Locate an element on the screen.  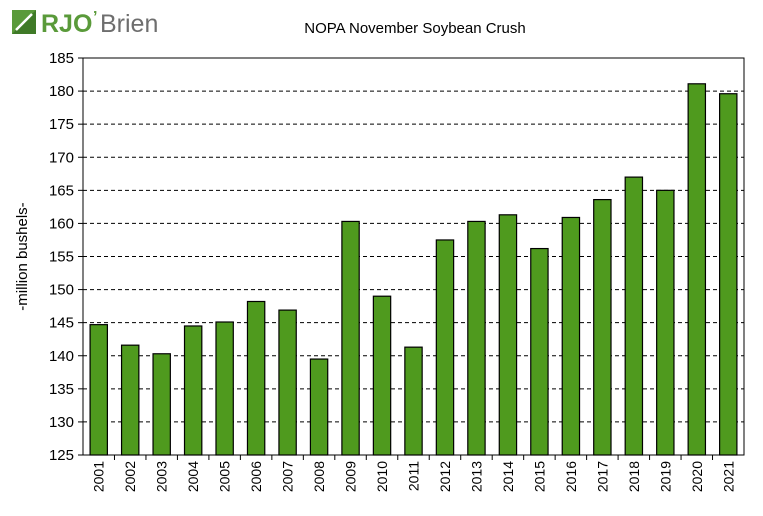
x-tick-label: 2013 is located at coordinates (476, 476).